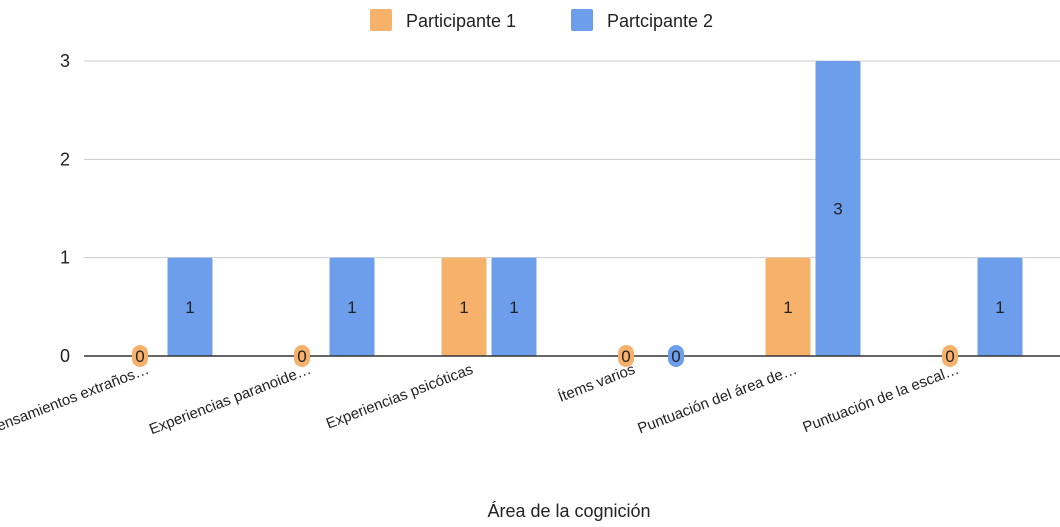 This screenshot has height=527, width=1060. Describe the element at coordinates (541, 20) in the screenshot. I see `legend: Participante 1 Partcipante 2` at that location.